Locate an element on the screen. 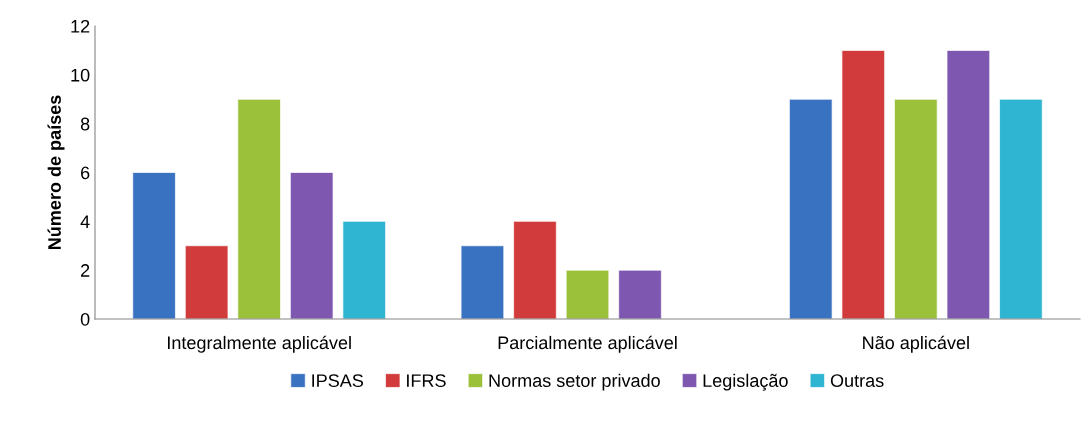 This screenshot has width=1088, height=423. legend-label: Normas setor privado is located at coordinates (574, 382).